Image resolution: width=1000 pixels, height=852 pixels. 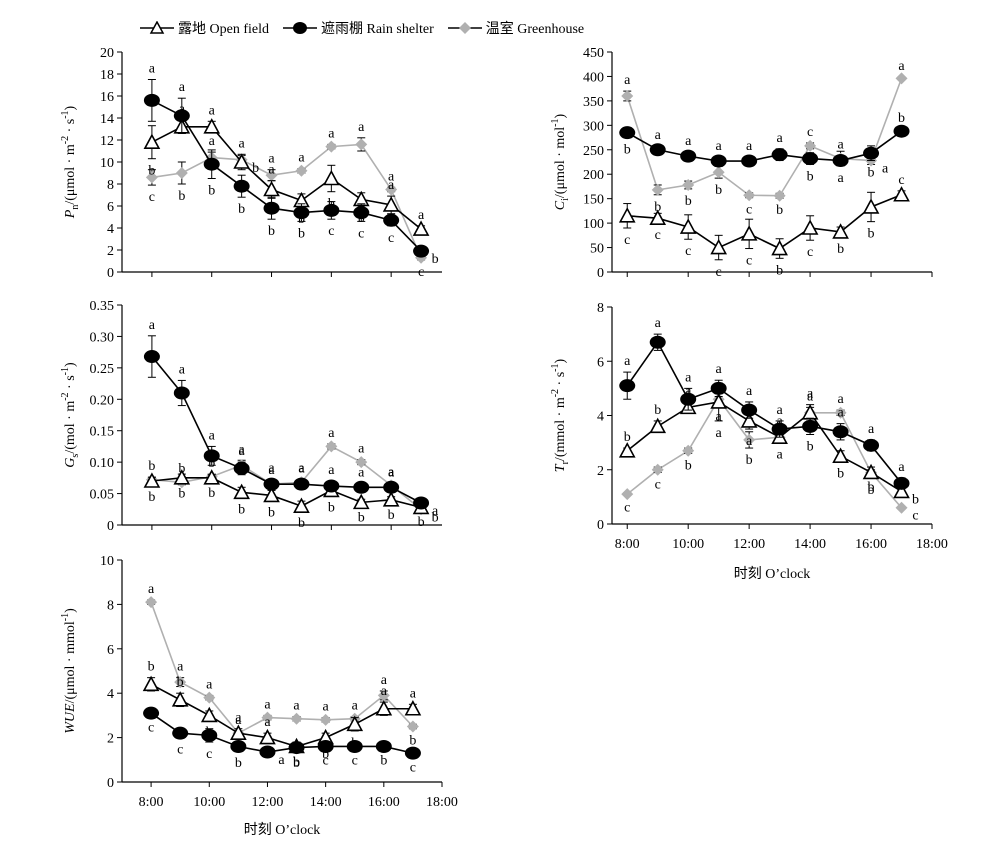 What do you see at coordinates (110, 207) in the screenshot?
I see `y-tick-label: 6` at bounding box center [110, 207].